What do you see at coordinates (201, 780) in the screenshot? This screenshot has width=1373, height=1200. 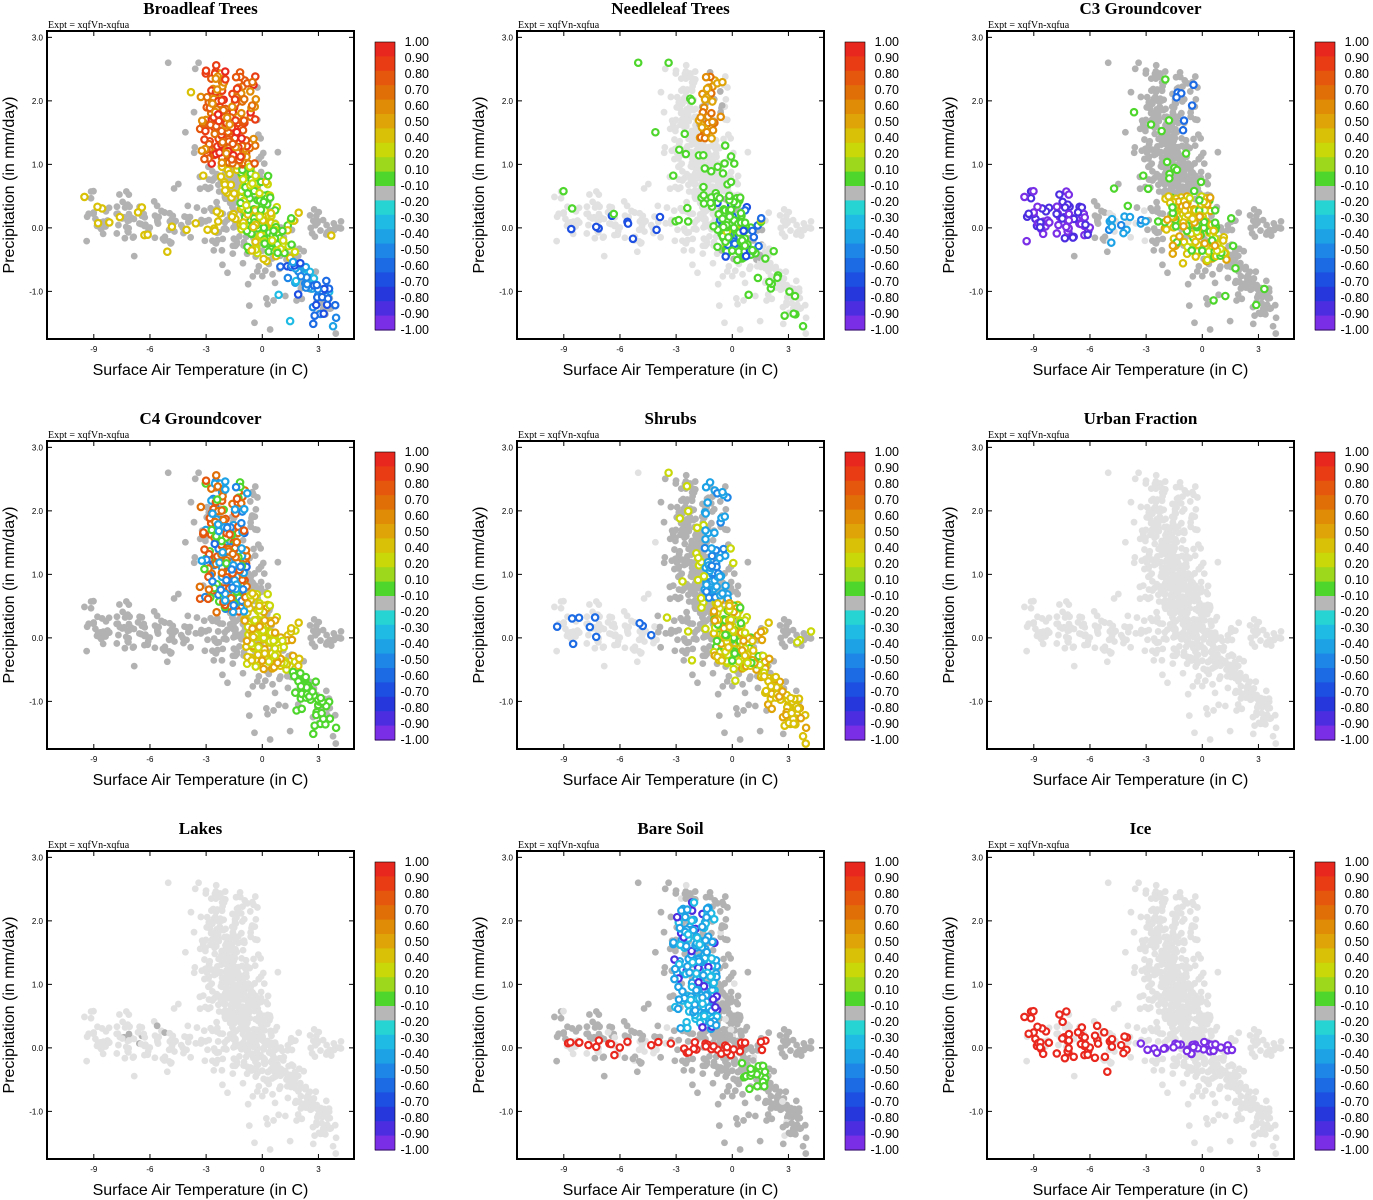 I see `x-axis-label: Surface Air Temperature (in C)` at bounding box center [201, 780].